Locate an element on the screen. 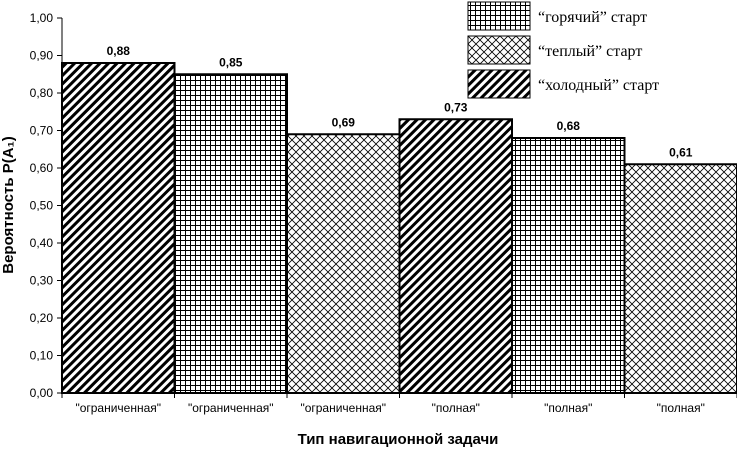 This screenshot has height=449, width=737. legend-label: “теплый” старт is located at coordinates (590, 51).